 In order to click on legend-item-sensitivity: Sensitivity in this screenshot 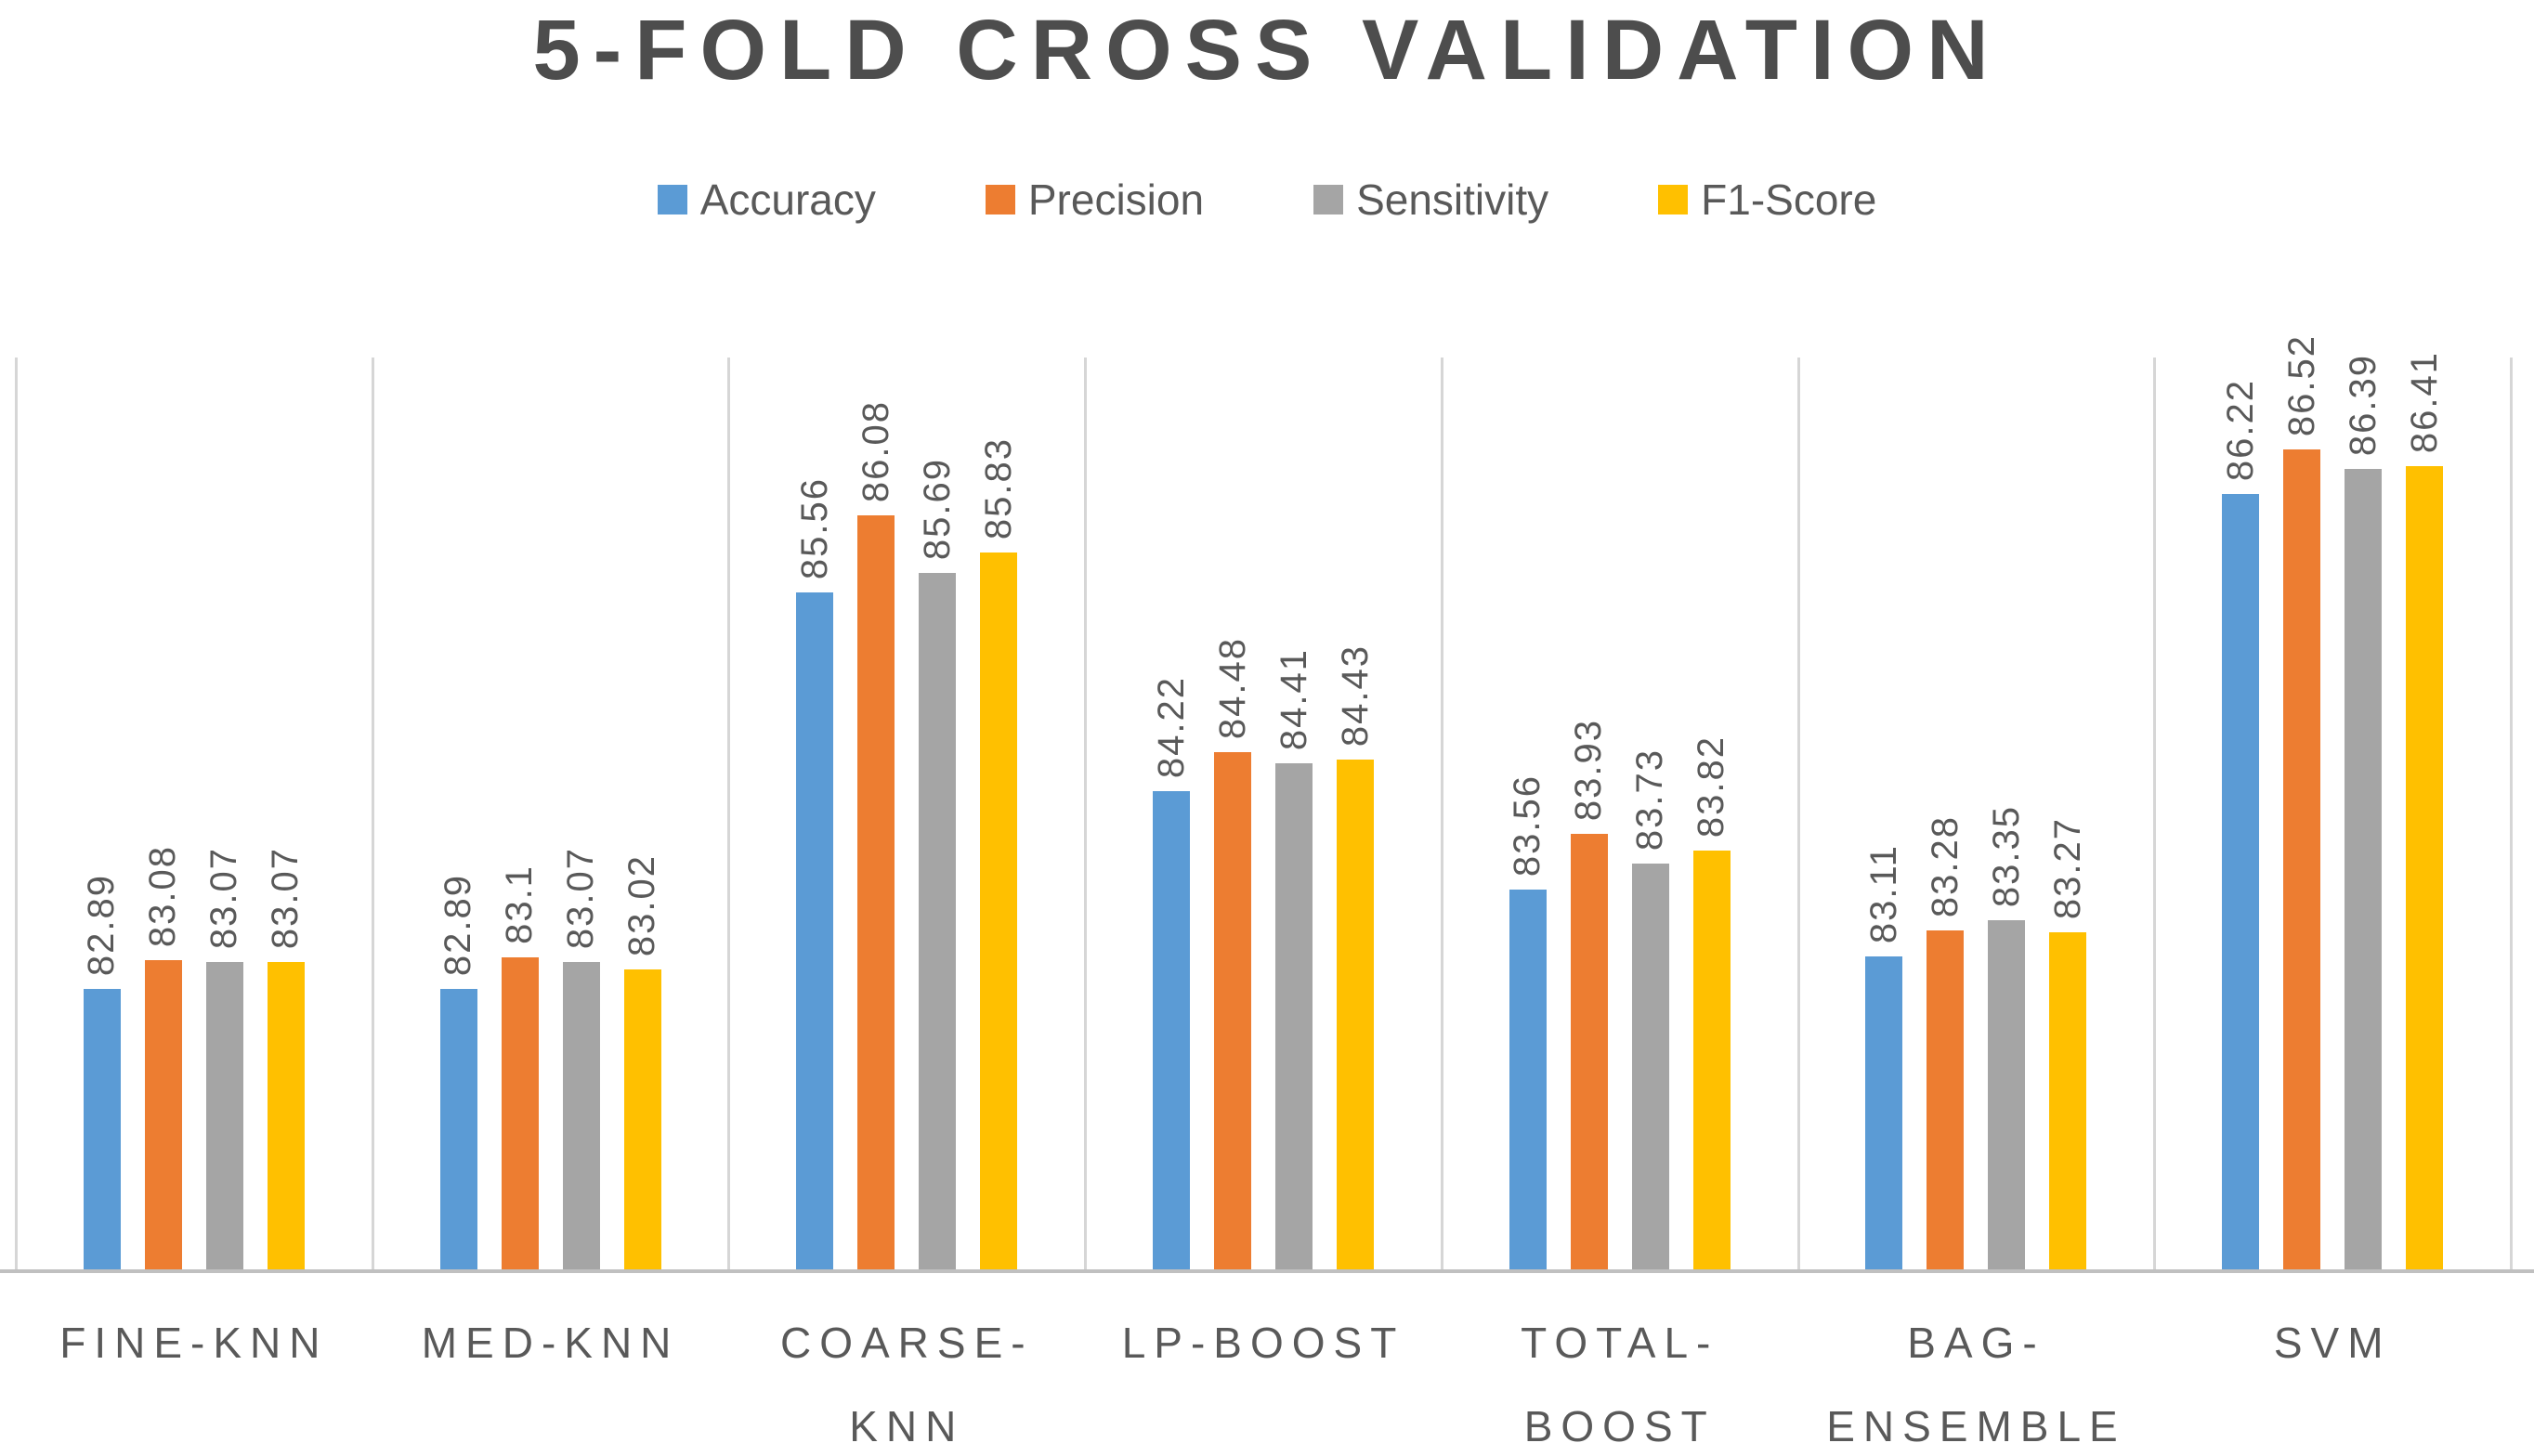, I will do `click(1431, 200)`.